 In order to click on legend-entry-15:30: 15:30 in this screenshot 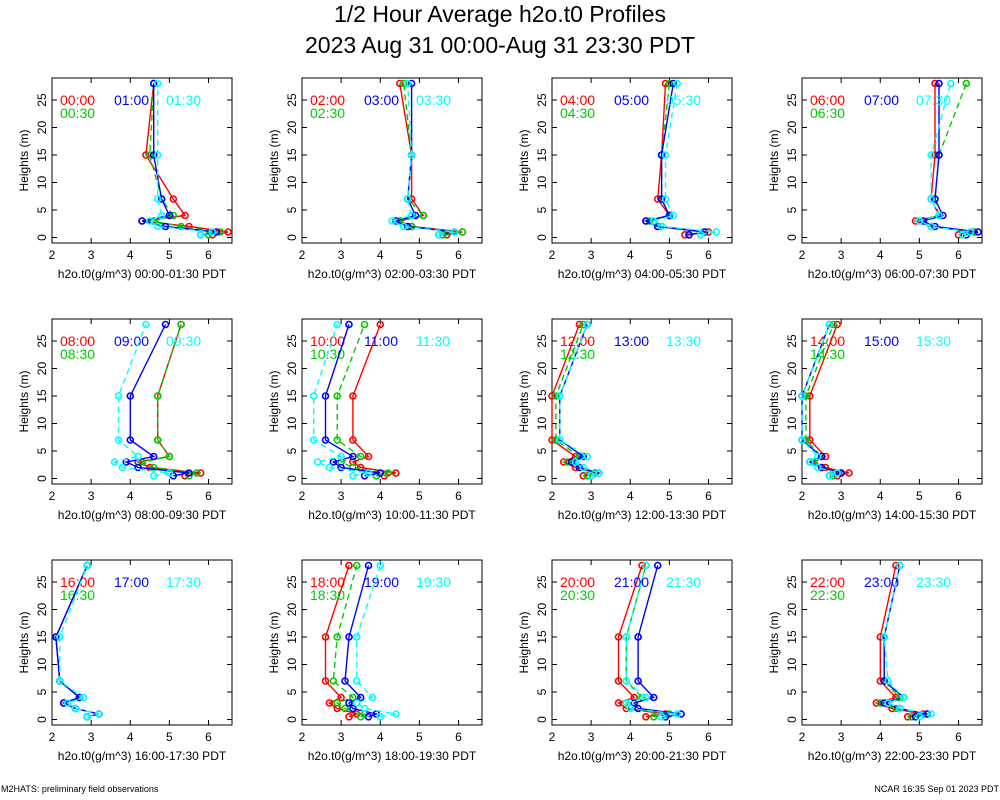, I will do `click(933, 341)`.